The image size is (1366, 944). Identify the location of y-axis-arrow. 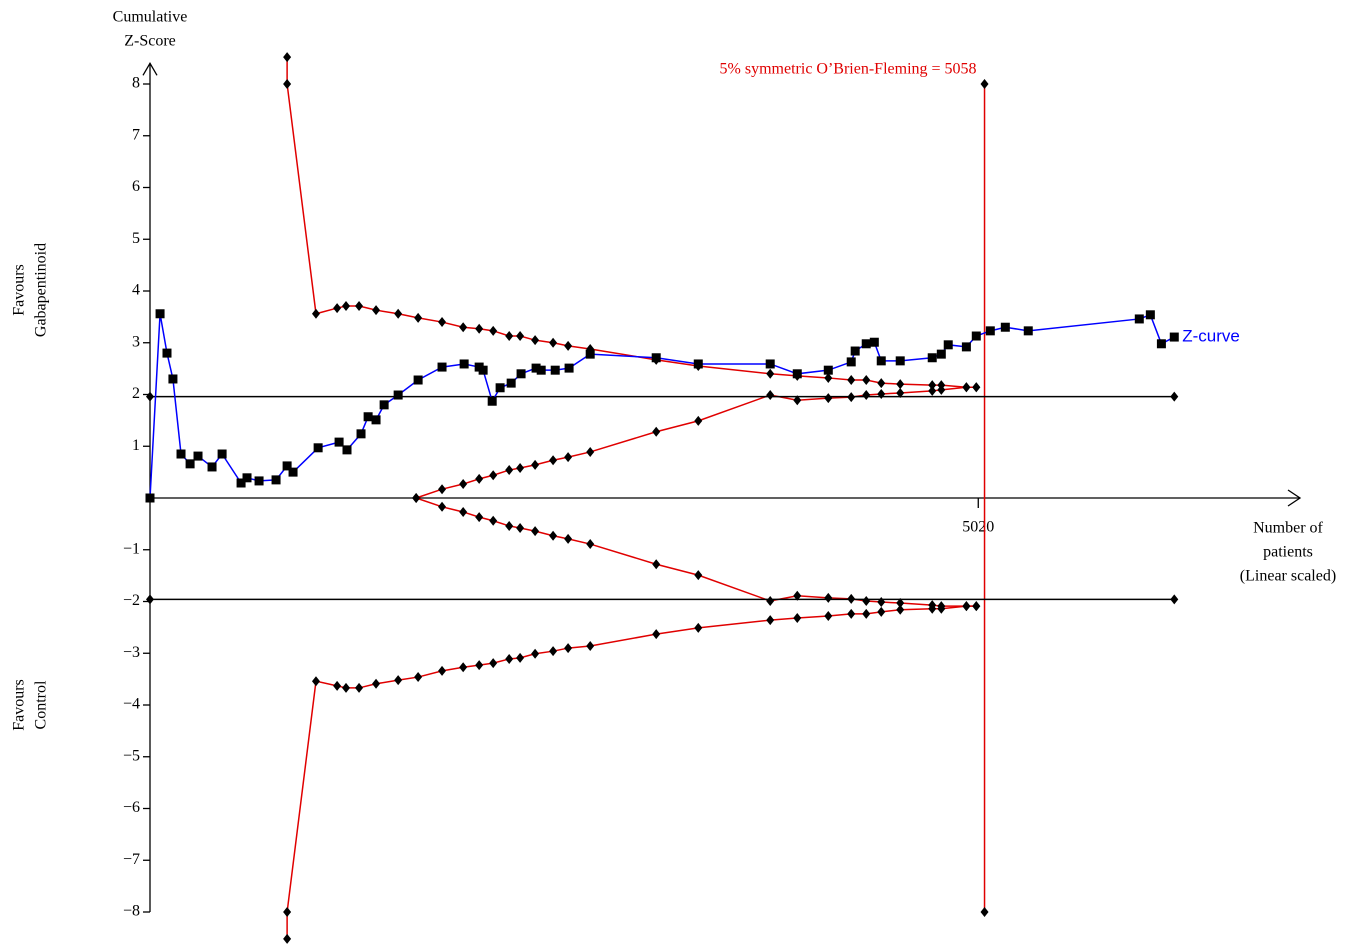
(150, 69).